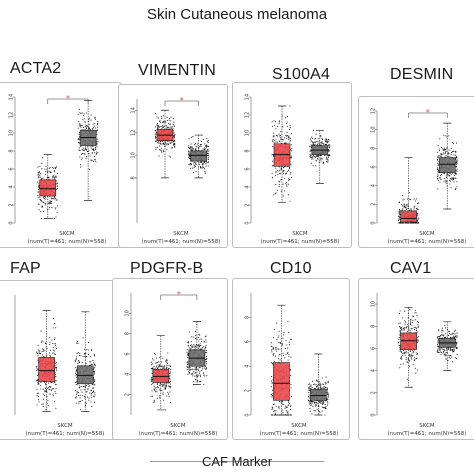  I want to click on y-tick-label: 4, so click(12, 186).